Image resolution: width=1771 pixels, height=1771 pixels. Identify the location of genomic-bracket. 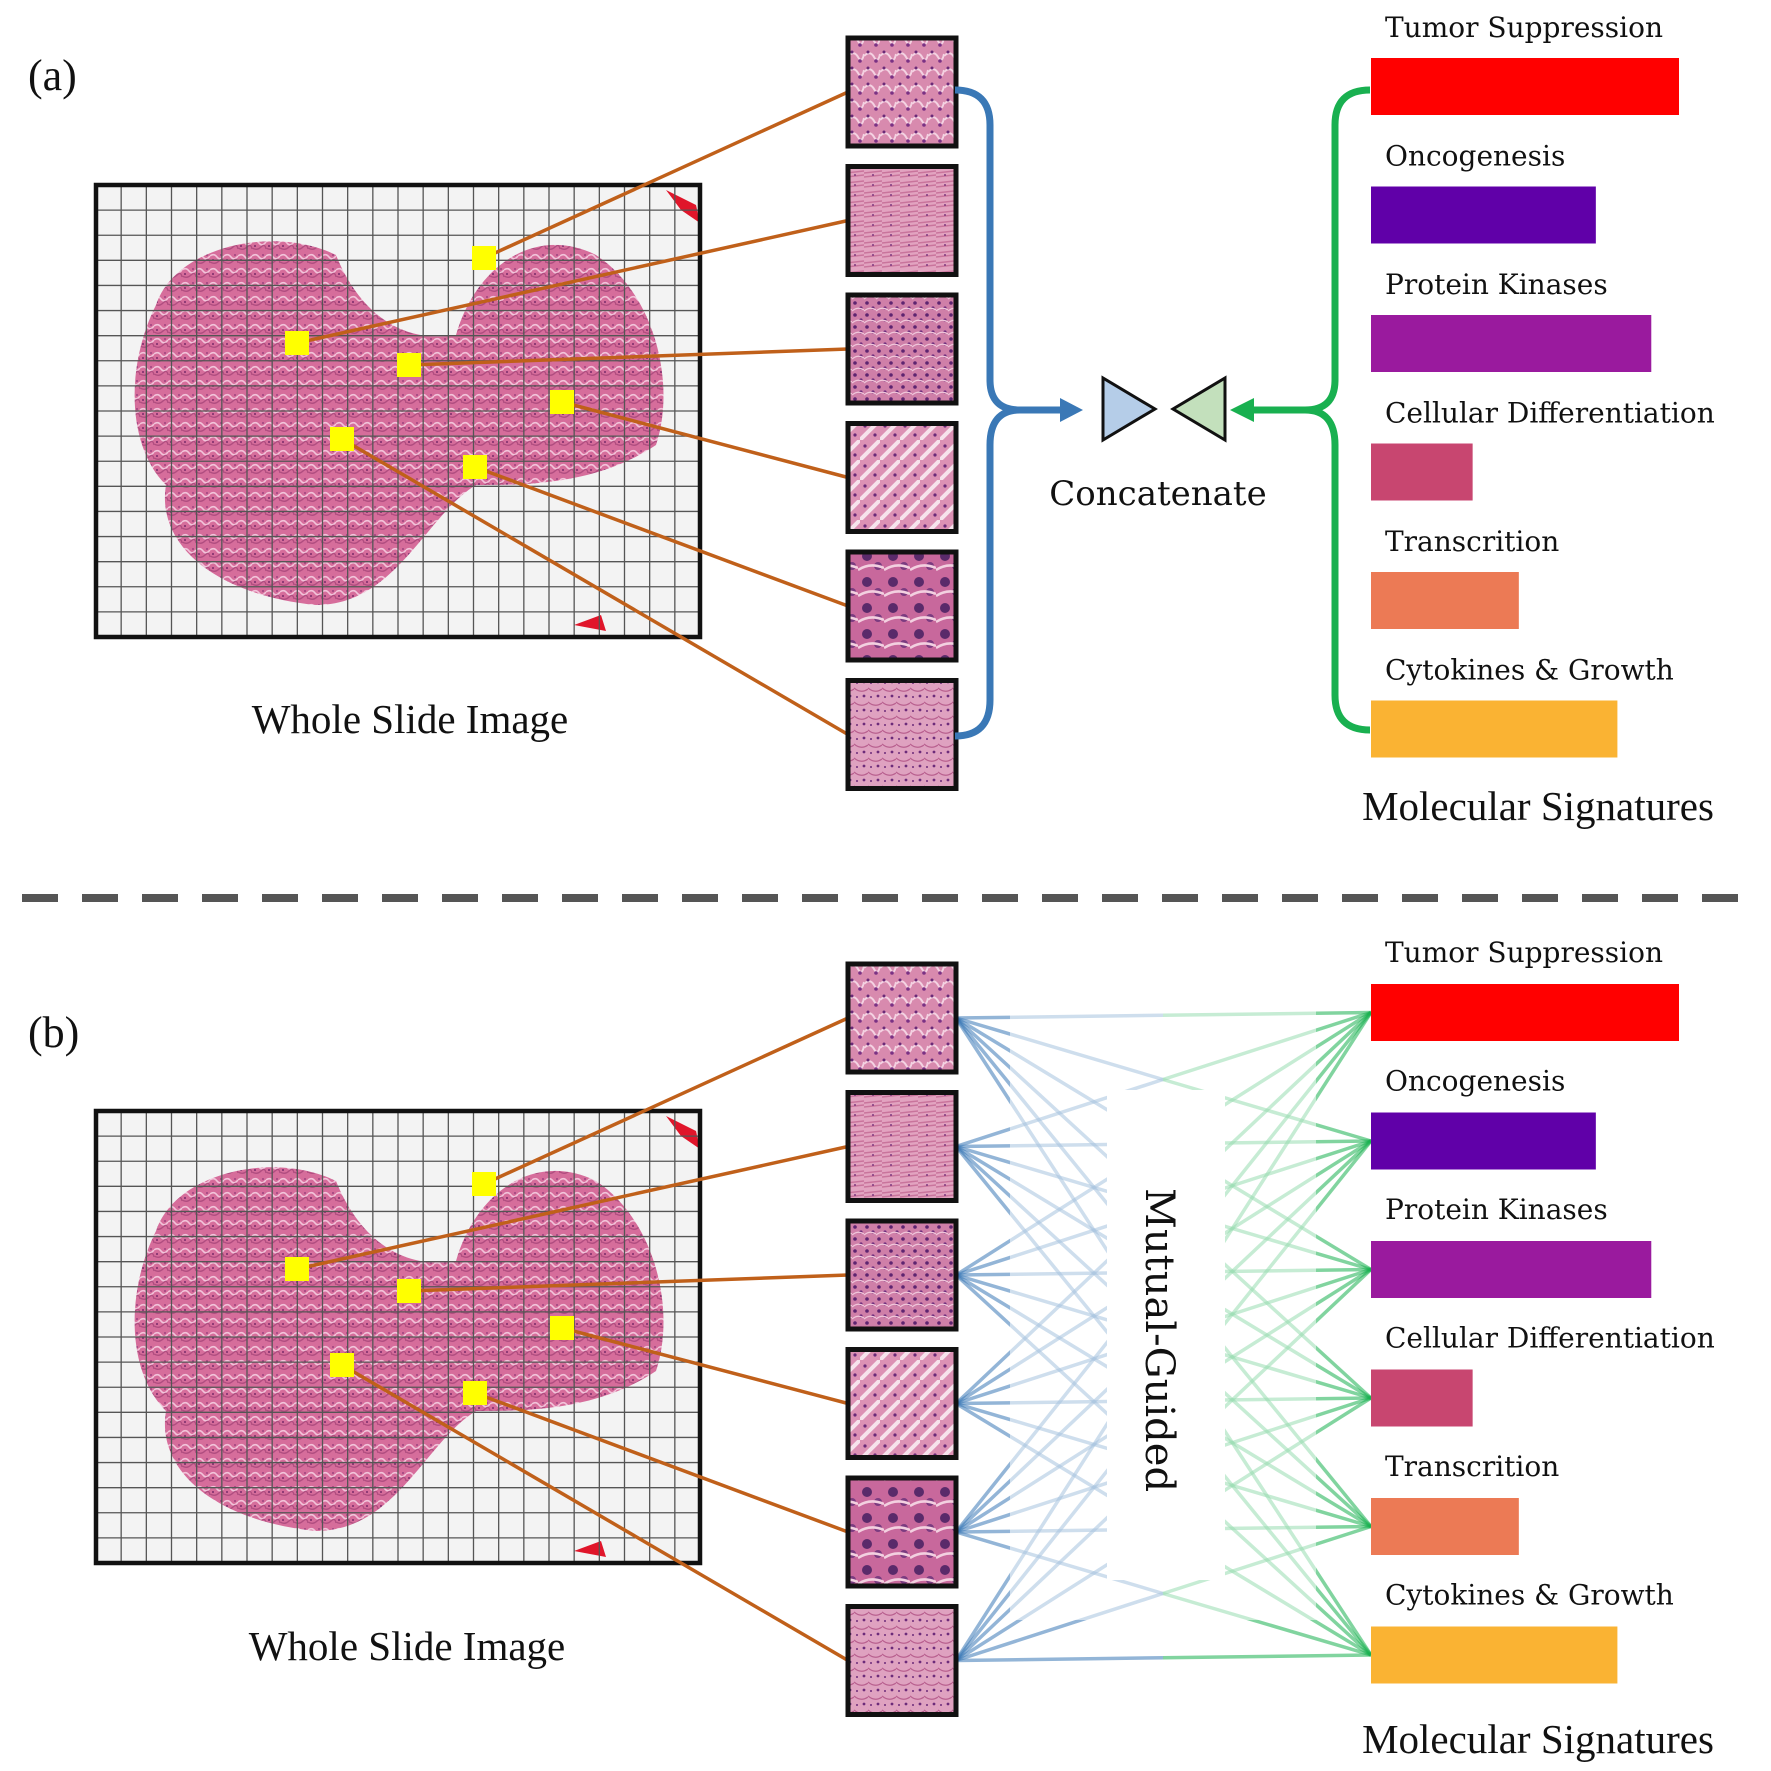
(1308, 410).